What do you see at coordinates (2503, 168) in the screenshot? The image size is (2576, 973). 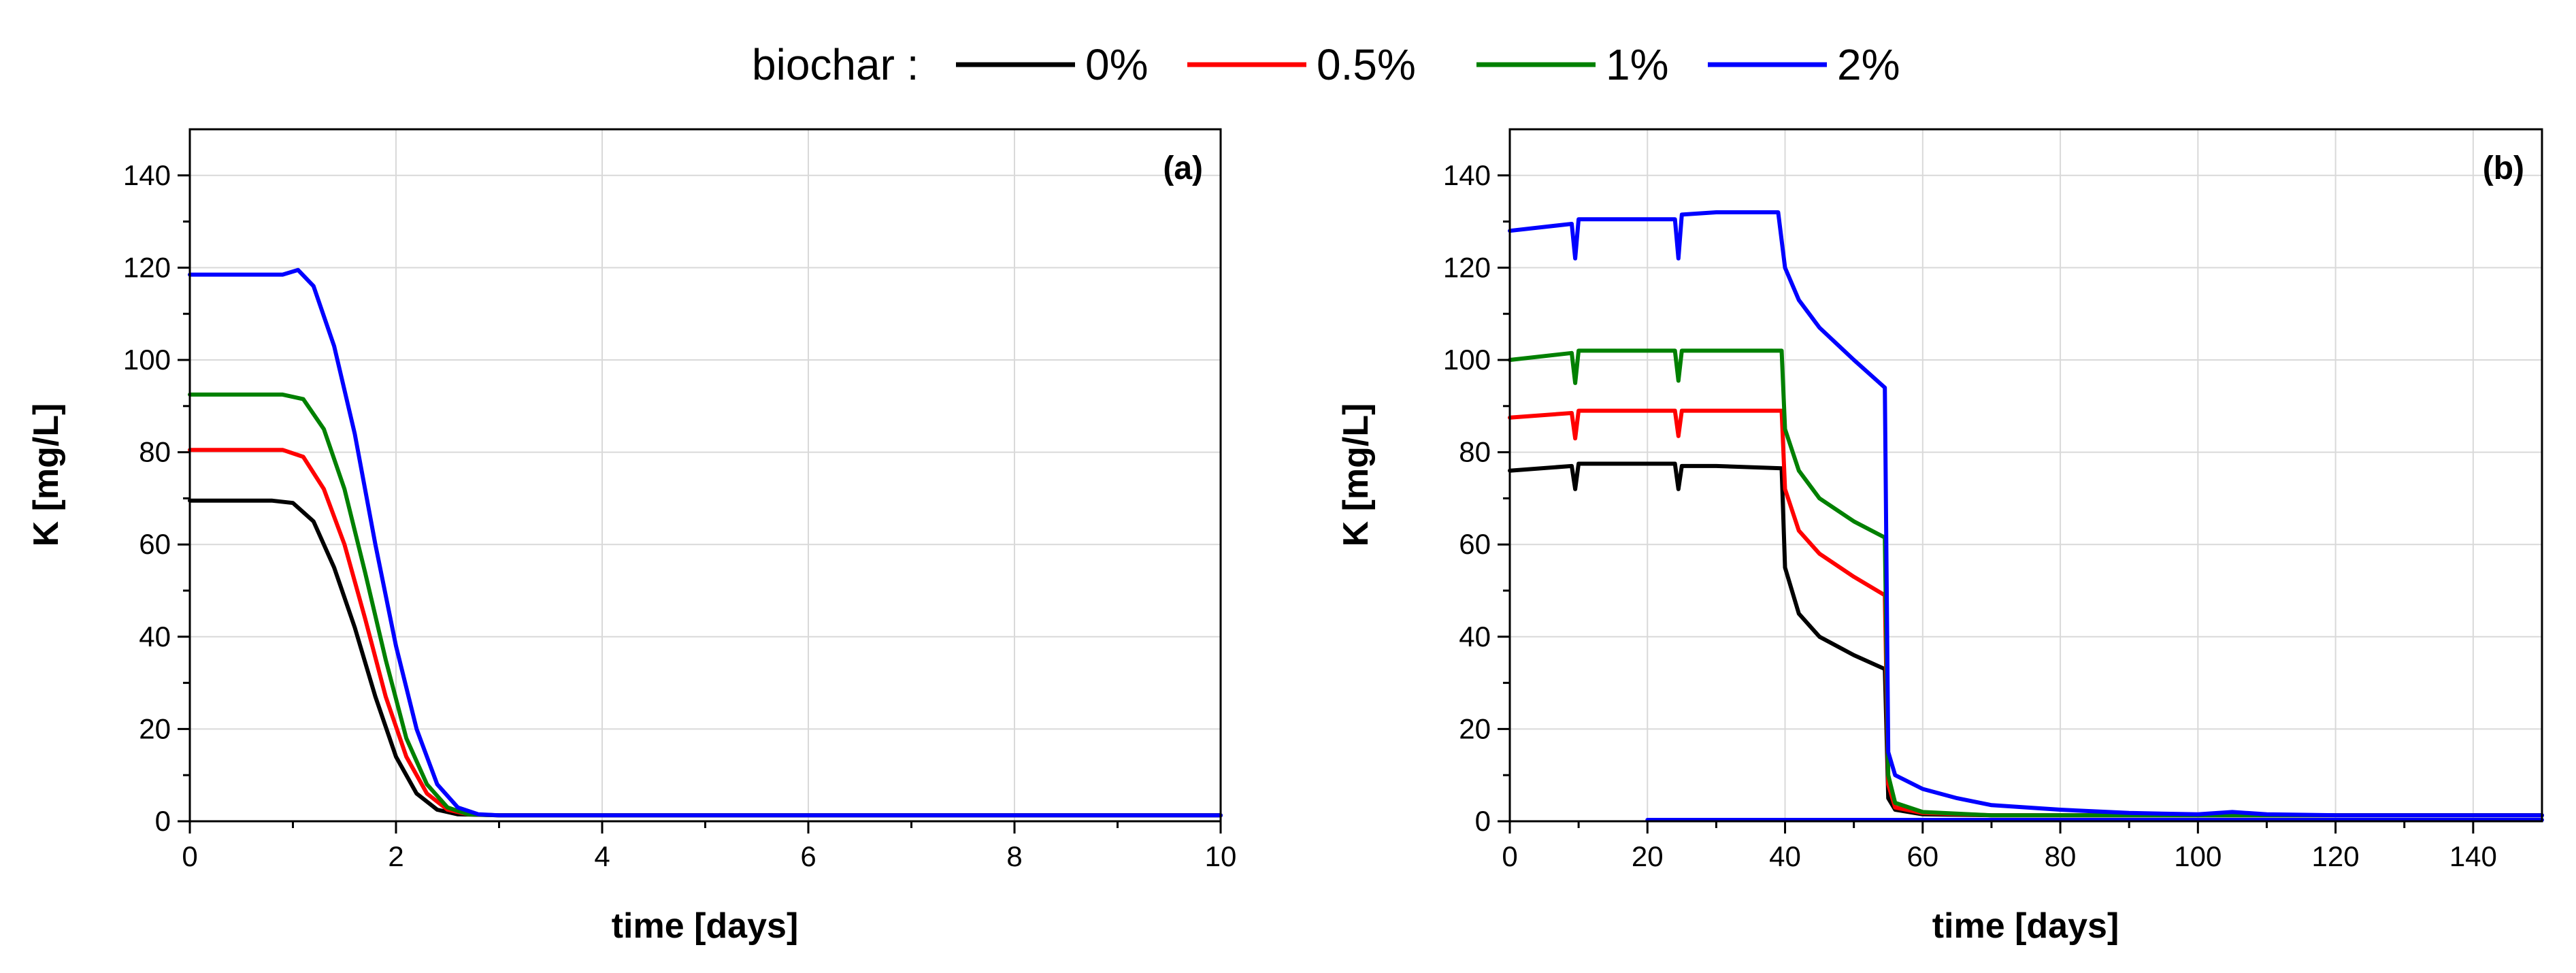 I see `panel-label-b: (b)` at bounding box center [2503, 168].